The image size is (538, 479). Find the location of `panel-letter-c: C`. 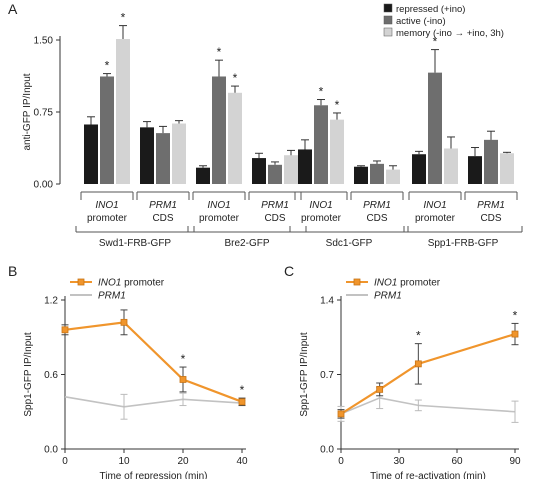

panel-letter-c: C is located at coordinates (289, 271).